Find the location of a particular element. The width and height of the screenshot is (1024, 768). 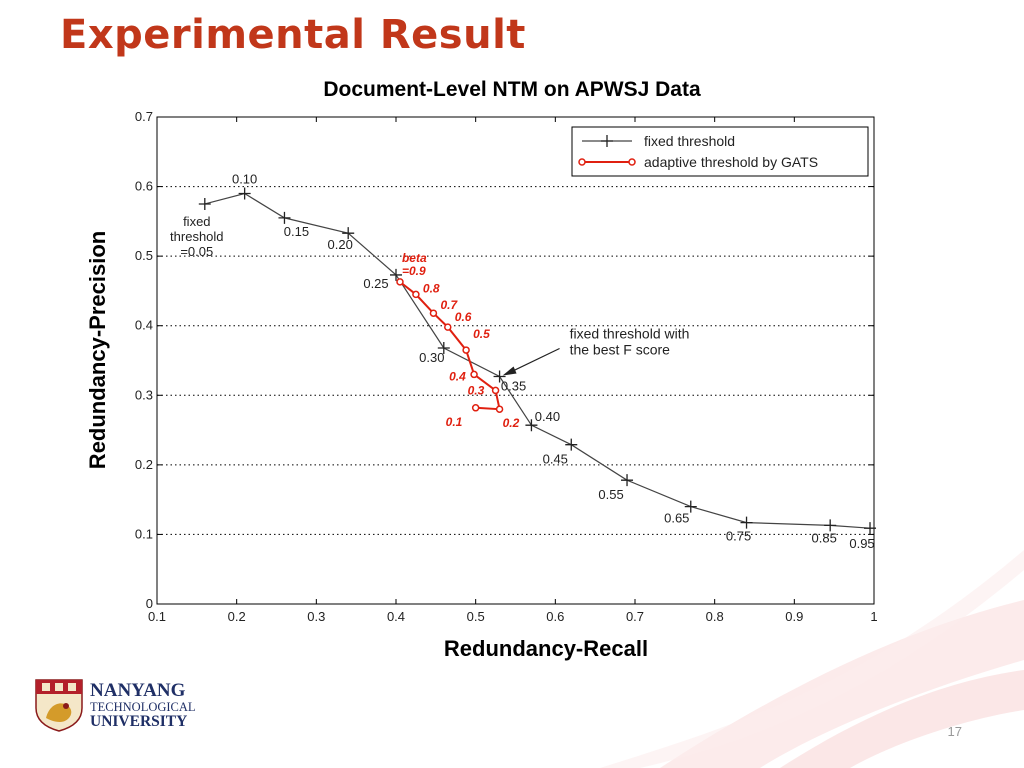

x-axis-label: Redundancy-Recall is located at coordinates (546, 648).